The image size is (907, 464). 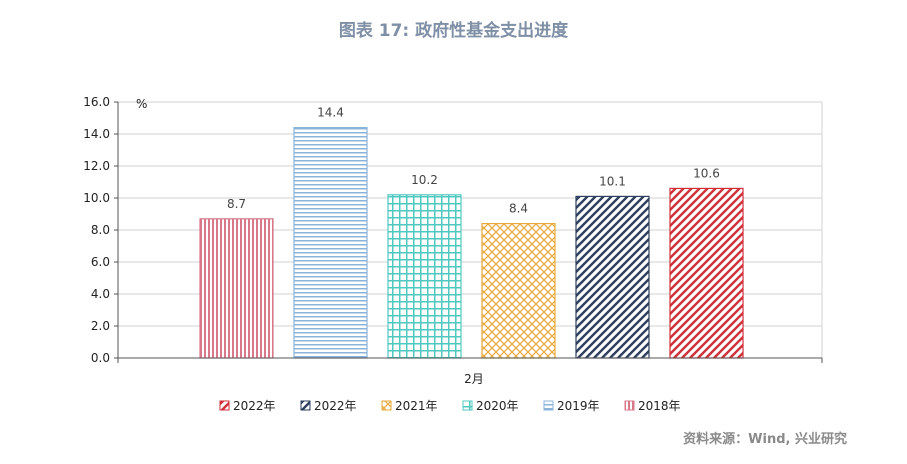 I want to click on y-tick-label: 0.0, so click(x=100, y=358).